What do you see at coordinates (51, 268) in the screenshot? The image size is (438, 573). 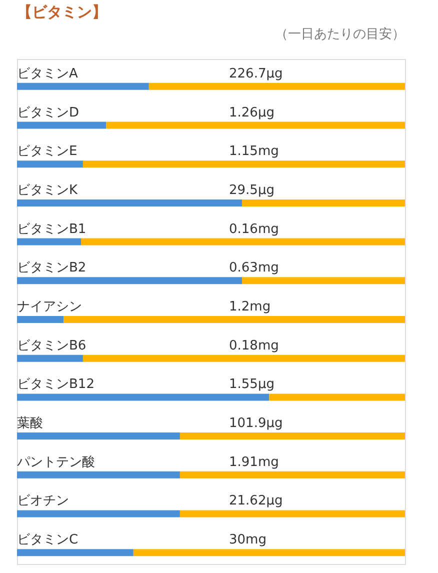 I see `y-tick-label: ビタミンB2` at bounding box center [51, 268].